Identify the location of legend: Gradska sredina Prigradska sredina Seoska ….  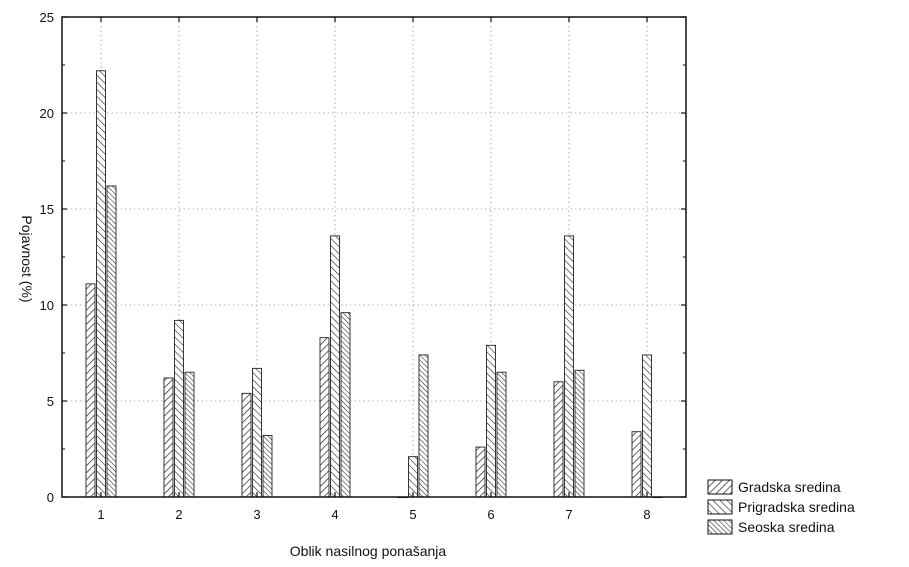
(781, 507).